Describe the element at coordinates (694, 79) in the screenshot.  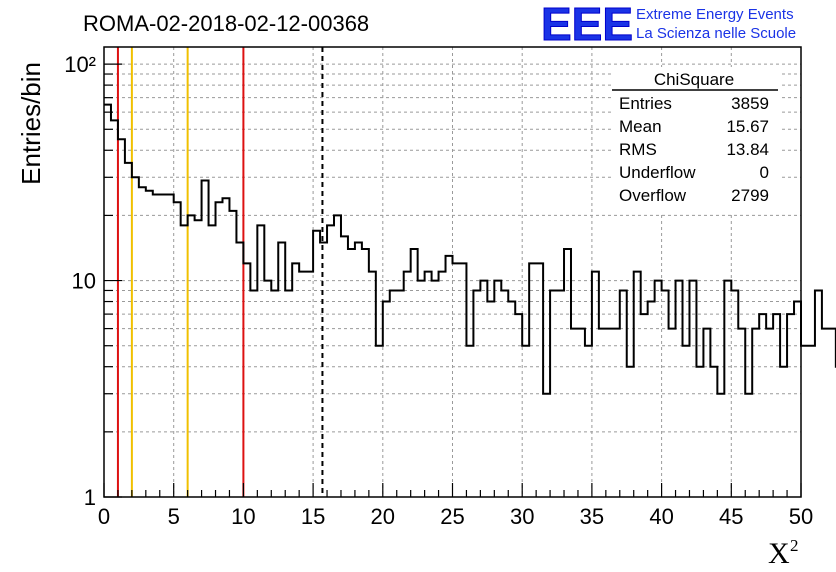
I see `stats-box-name: ChiSquare` at that location.